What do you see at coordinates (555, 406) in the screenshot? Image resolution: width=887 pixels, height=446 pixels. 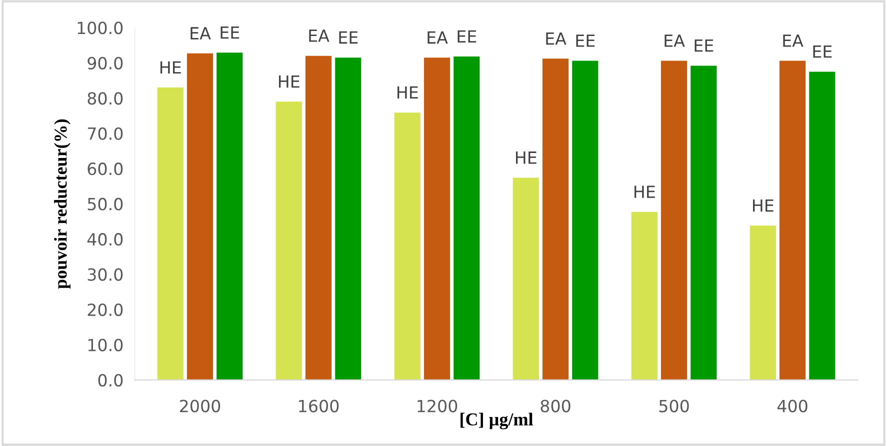 I see `x-tick-label: 800` at bounding box center [555, 406].